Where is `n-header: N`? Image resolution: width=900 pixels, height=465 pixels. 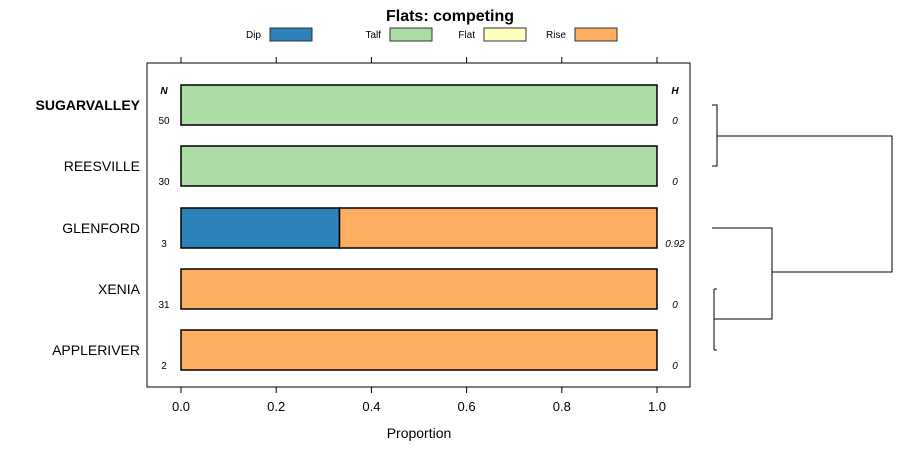
n-header: N is located at coordinates (164, 91).